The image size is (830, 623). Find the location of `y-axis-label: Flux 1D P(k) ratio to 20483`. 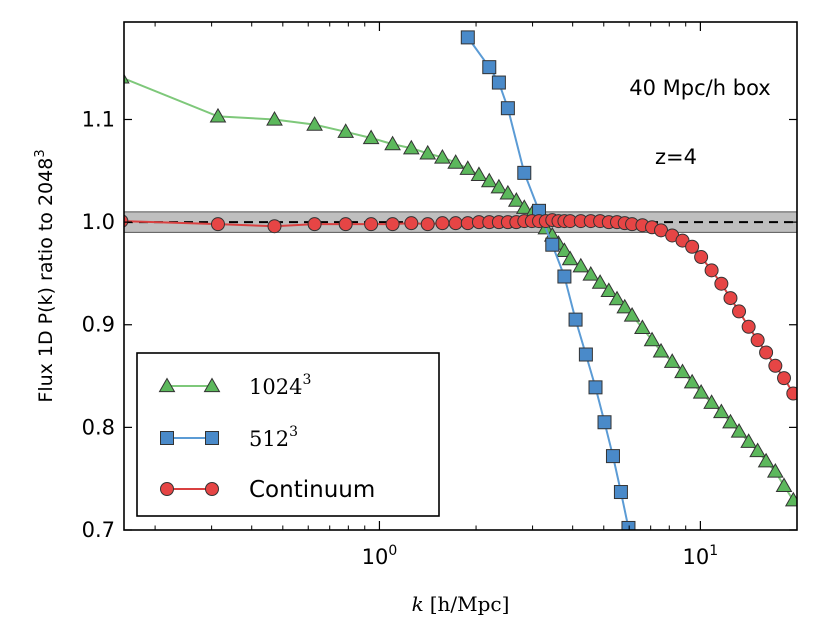

y-axis-label: Flux 1D P(k) ratio to 20483 is located at coordinates (45, 275).